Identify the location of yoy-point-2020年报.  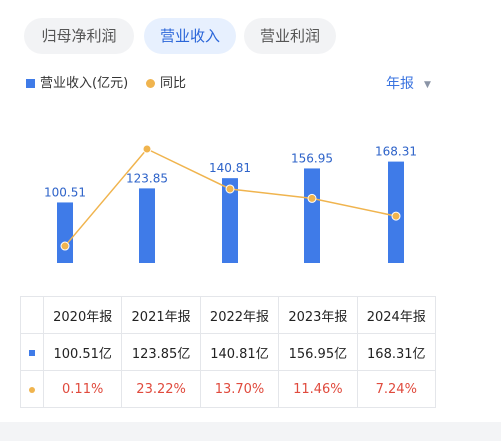
(65, 246).